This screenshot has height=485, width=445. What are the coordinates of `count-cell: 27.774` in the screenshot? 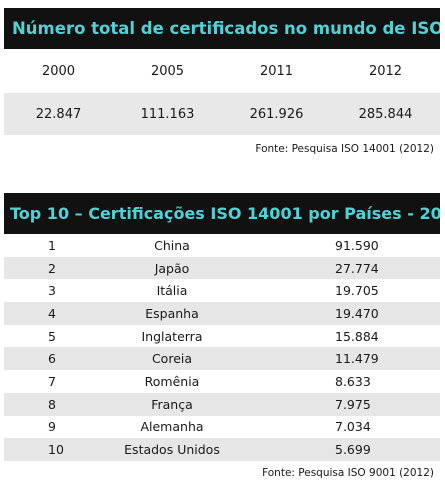 It's located at (357, 268).